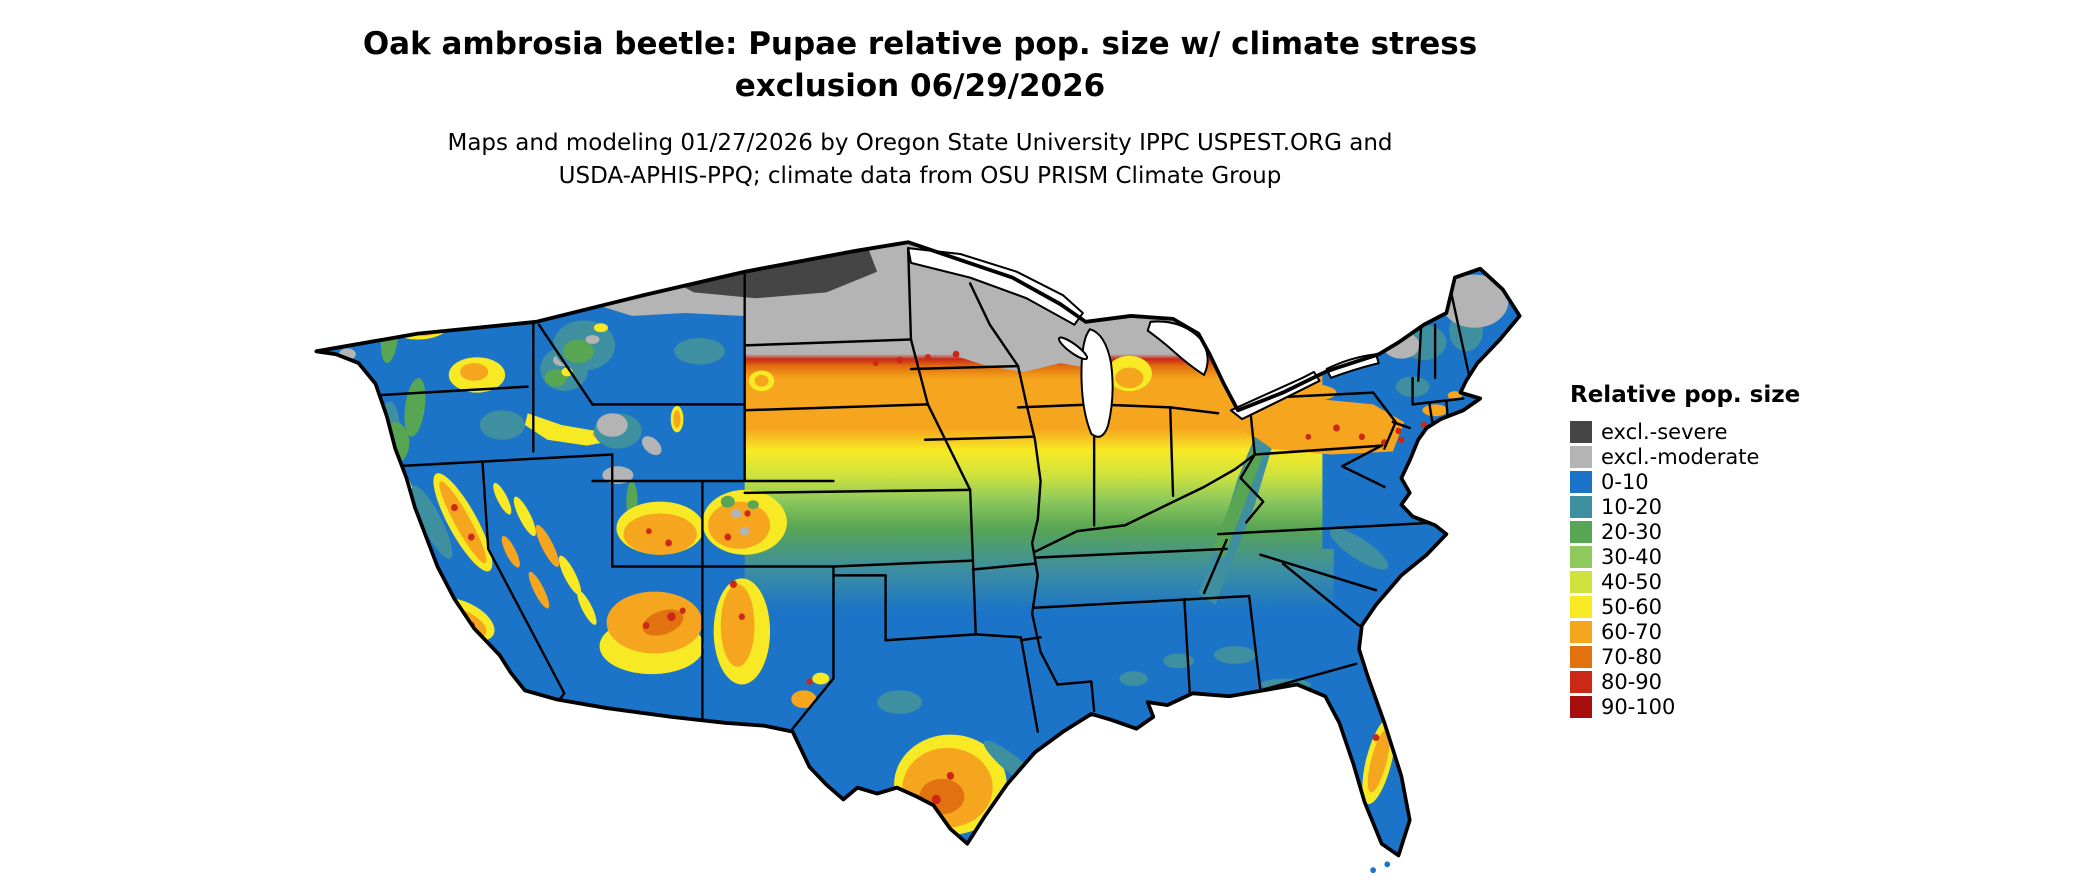 This screenshot has width=2100, height=892. I want to click on legend-item-label: 30-40, so click(1632, 557).